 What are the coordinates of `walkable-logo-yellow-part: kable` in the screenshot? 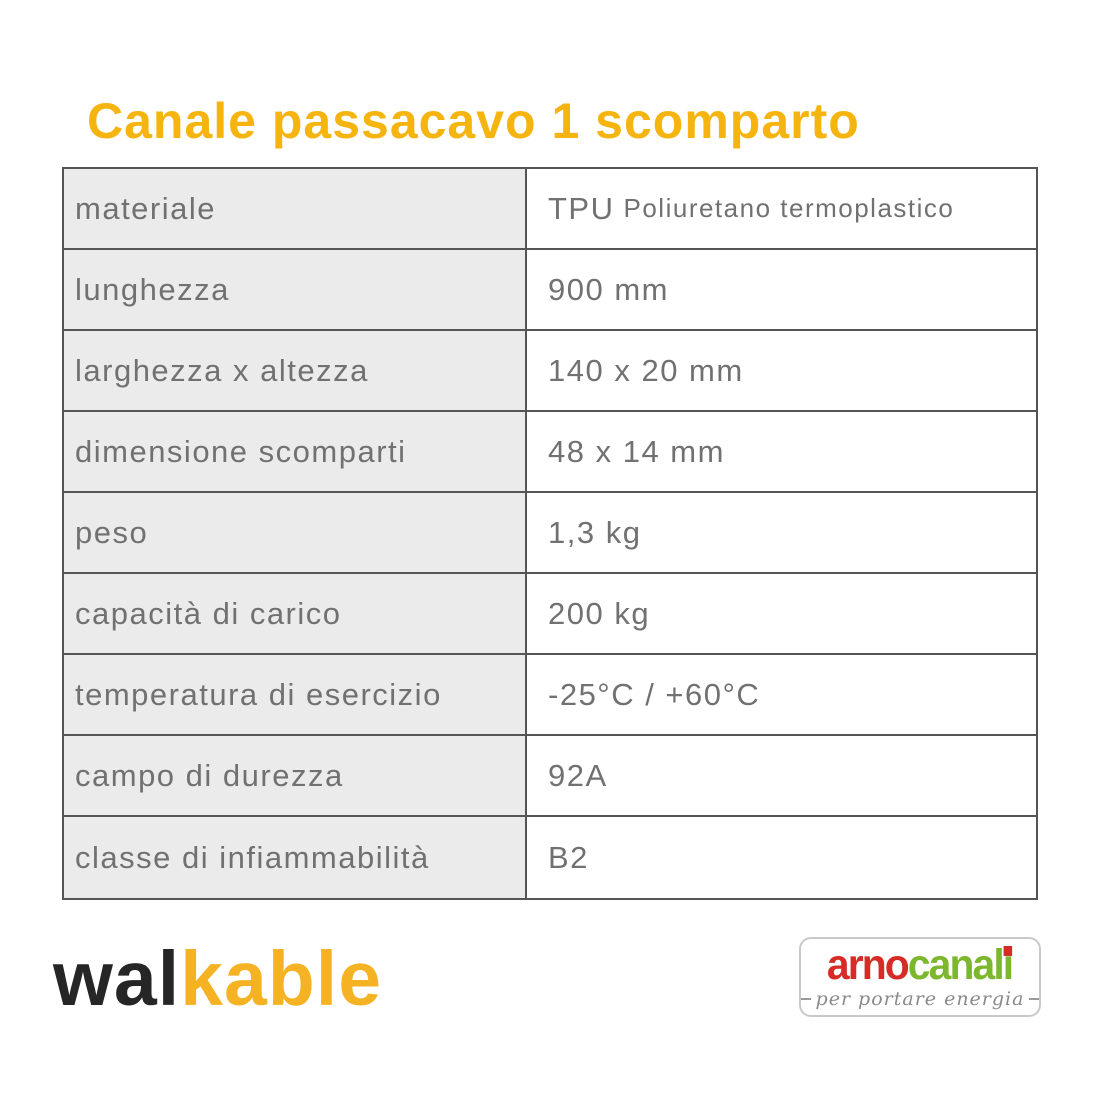 It's located at (281, 979).